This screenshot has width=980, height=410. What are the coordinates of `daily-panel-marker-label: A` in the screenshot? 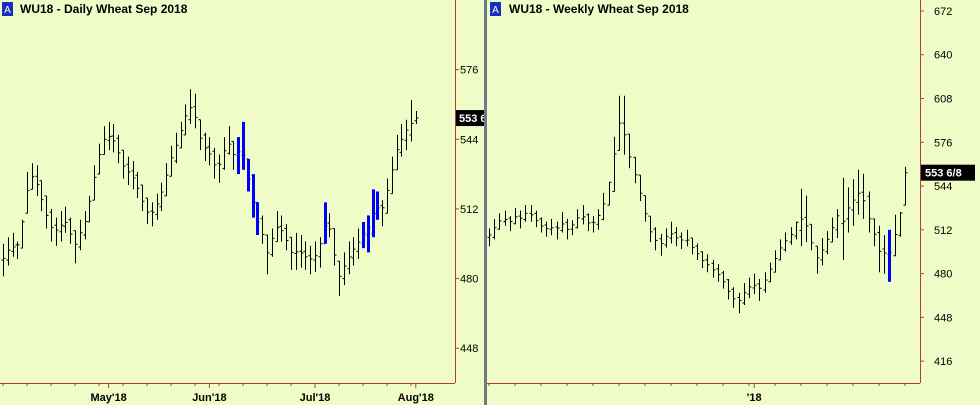 It's located at (7, 10).